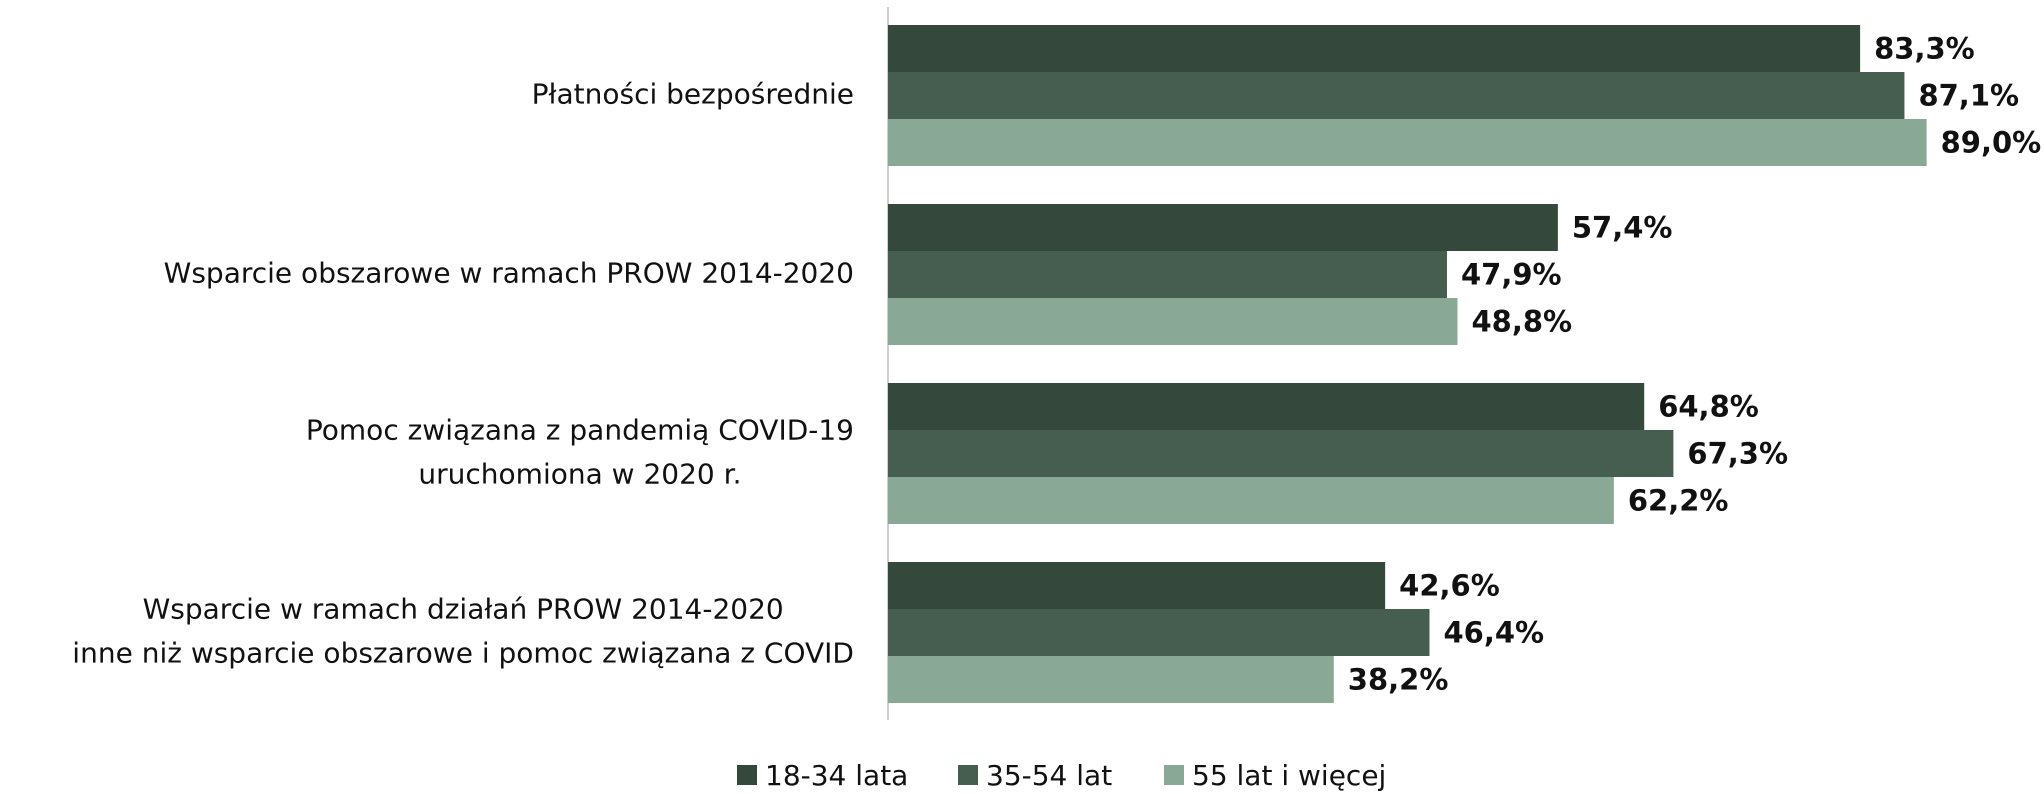 The image size is (2044, 794). Describe the element at coordinates (1622, 228) in the screenshot. I see `value-label: 57,4%` at that location.